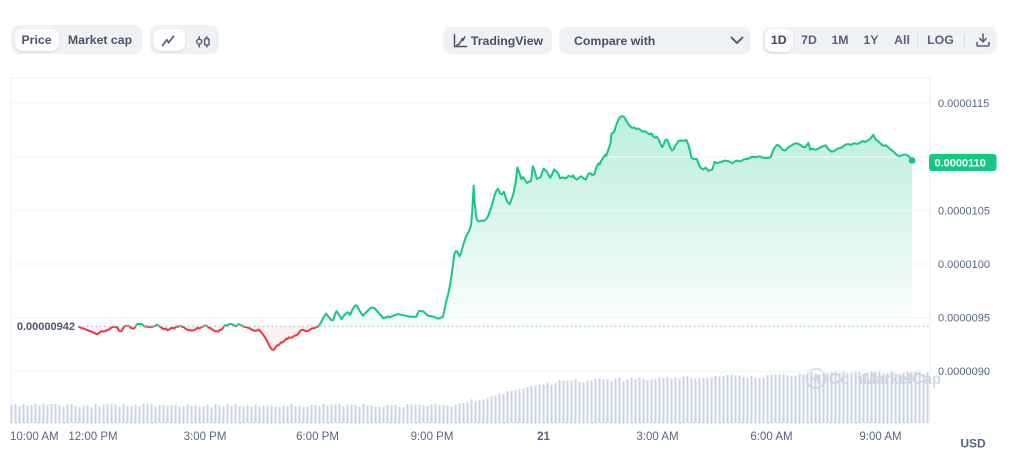 The width and height of the screenshot is (1024, 465). What do you see at coordinates (964, 211) in the screenshot?
I see `svg-text: 0.0000105` at bounding box center [964, 211].